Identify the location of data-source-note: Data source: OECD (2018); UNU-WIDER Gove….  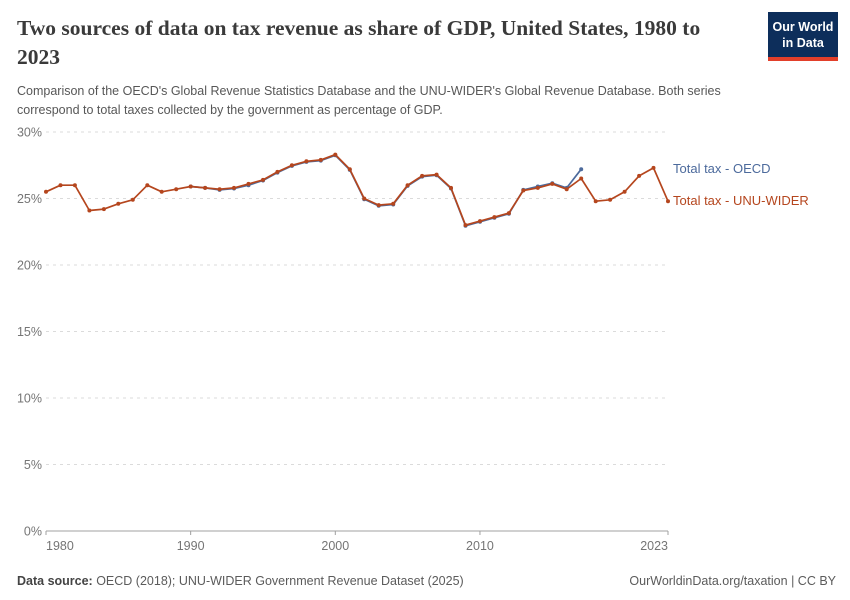
(240, 581).